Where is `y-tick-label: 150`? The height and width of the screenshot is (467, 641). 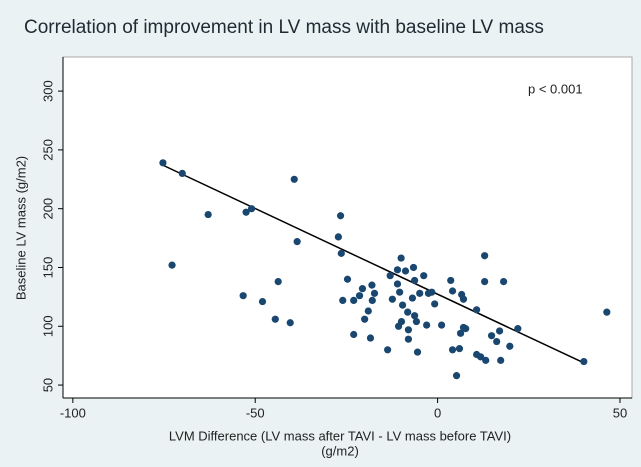
y-tick-label: 150 is located at coordinates (47, 268).